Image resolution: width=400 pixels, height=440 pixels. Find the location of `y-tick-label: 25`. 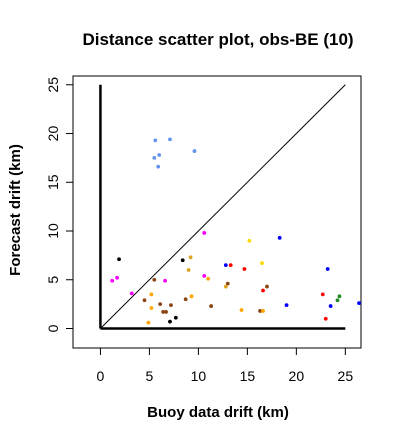

y-tick-label: 25 is located at coordinates (53, 85).